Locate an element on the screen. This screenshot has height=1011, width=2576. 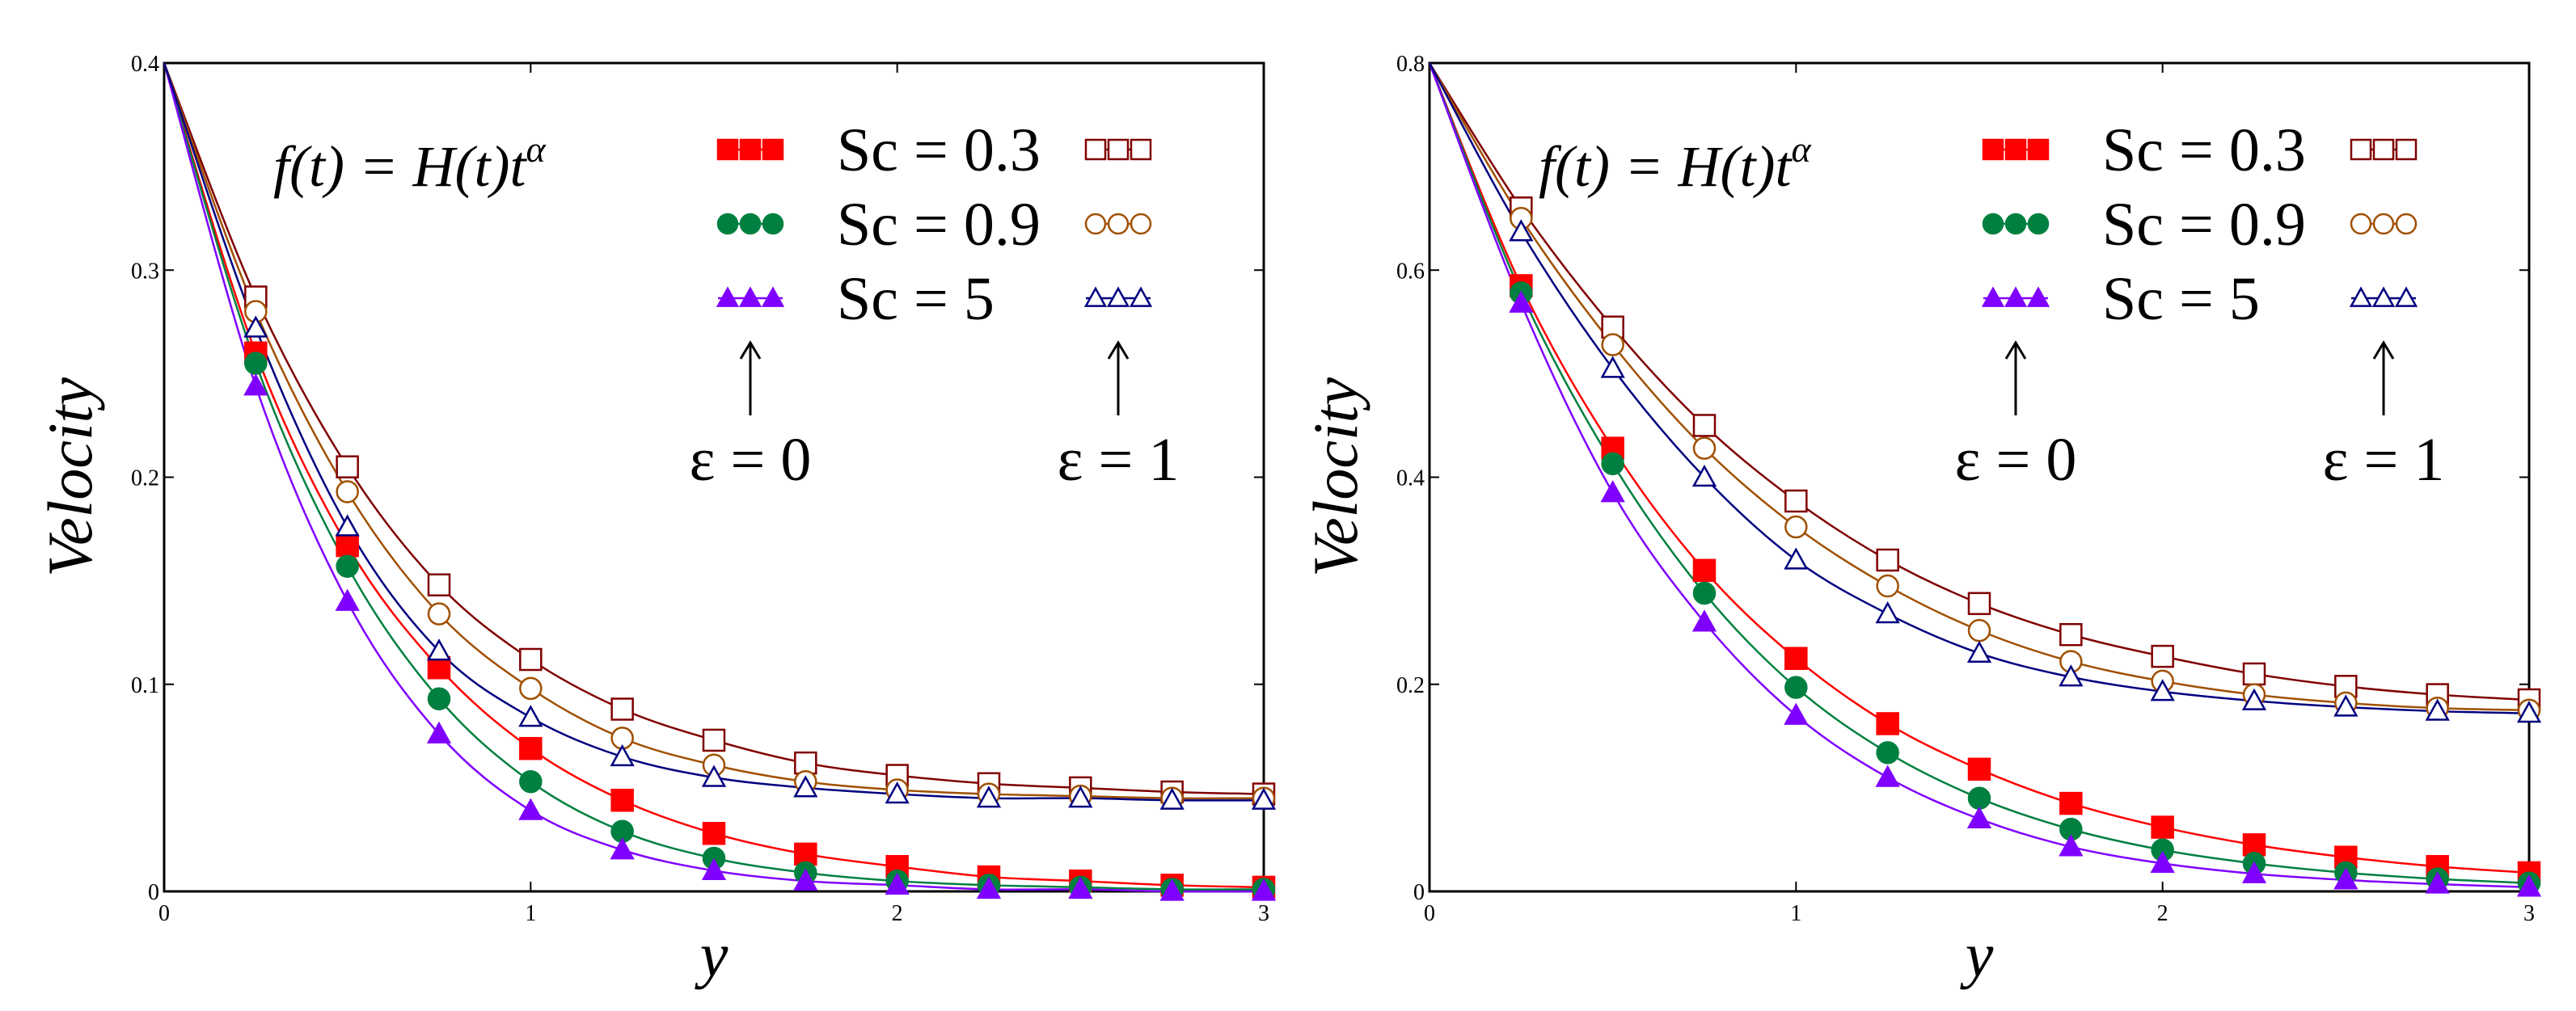
label-eps1: ε = 1 is located at coordinates (1119, 460).